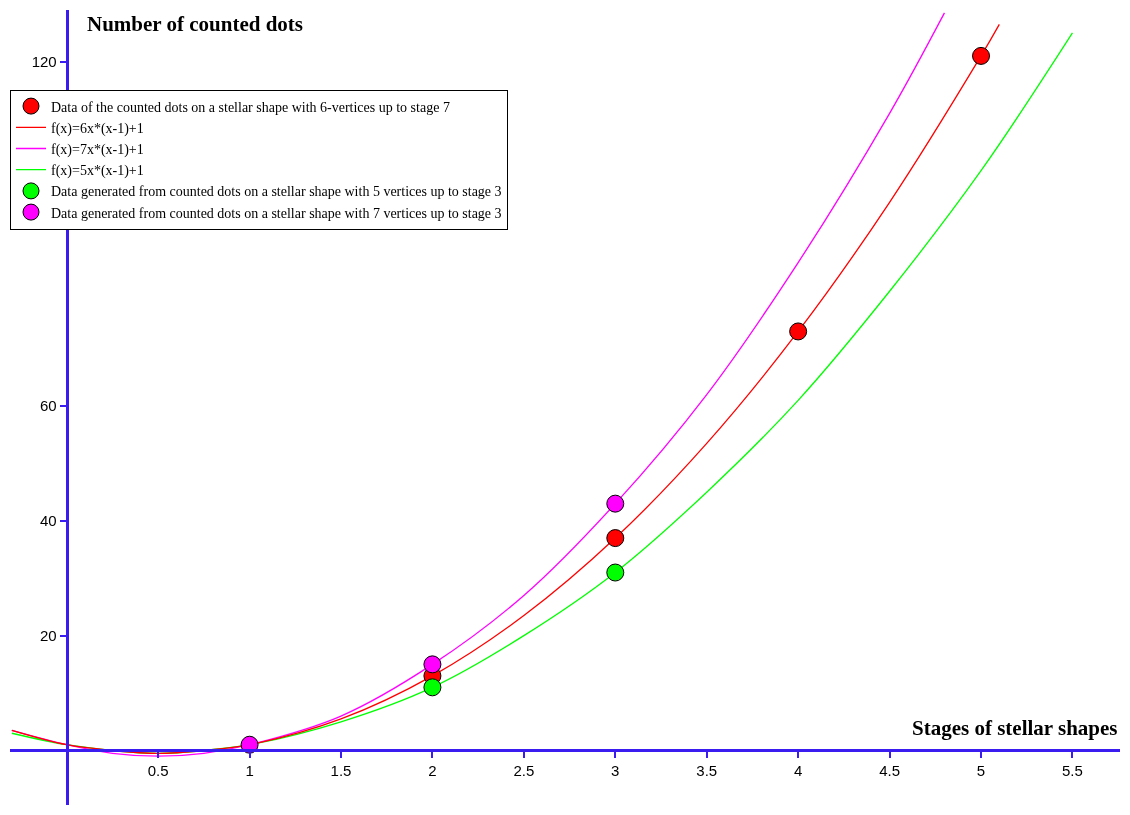  Describe the element at coordinates (615, 771) in the screenshot. I see `x-tick-label: 3` at that location.